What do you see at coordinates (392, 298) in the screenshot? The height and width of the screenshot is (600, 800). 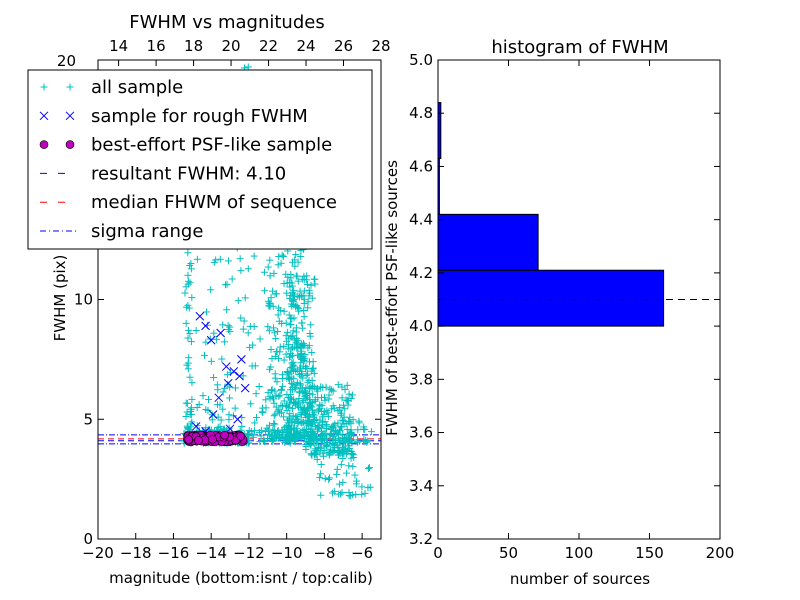 I see `histogram-y-axis-label: FWHM of best-effort PSF-like sources` at bounding box center [392, 298].